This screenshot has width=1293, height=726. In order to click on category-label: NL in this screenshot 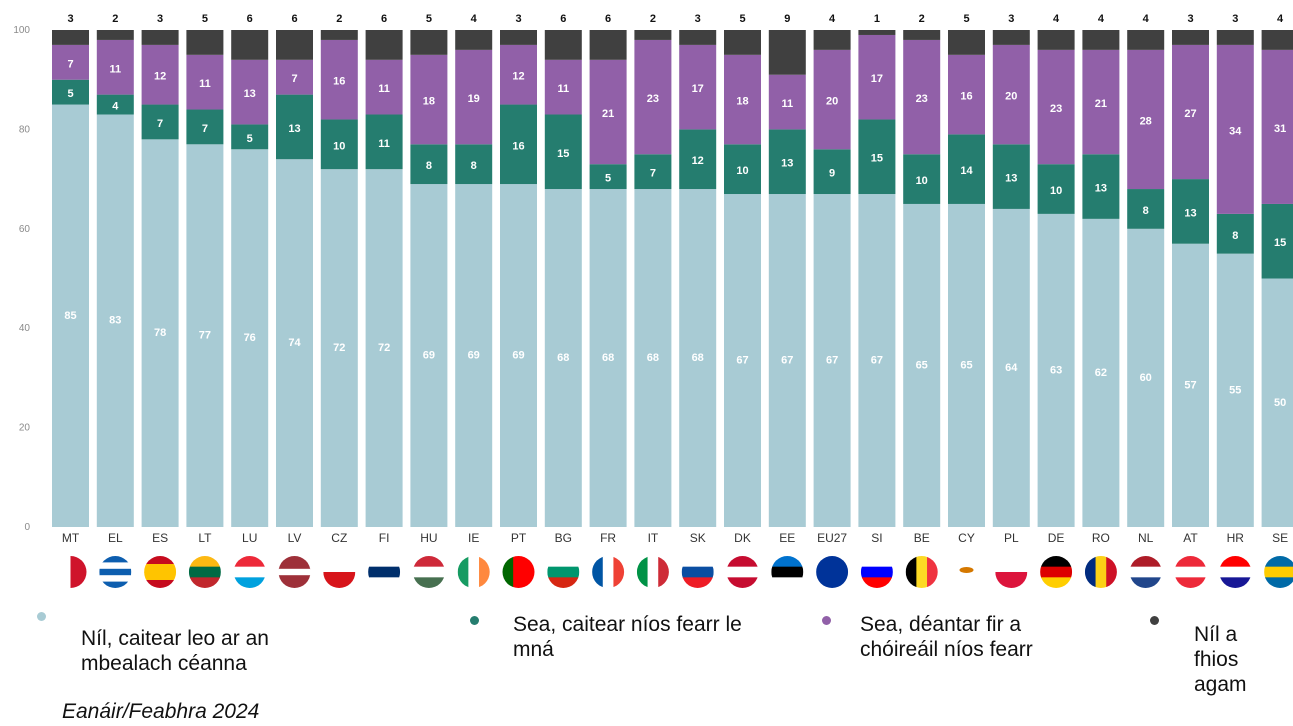, I will do `click(1146, 538)`.